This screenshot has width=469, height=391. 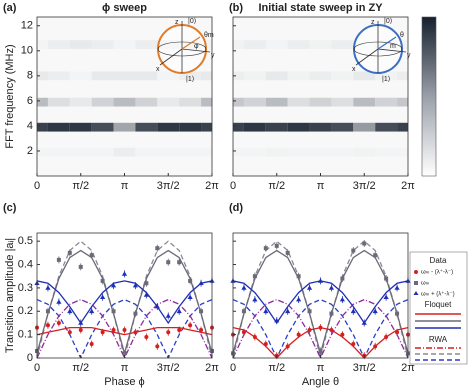 What do you see at coordinates (409, 55) in the screenshot?
I see `inset-label: y` at bounding box center [409, 55].